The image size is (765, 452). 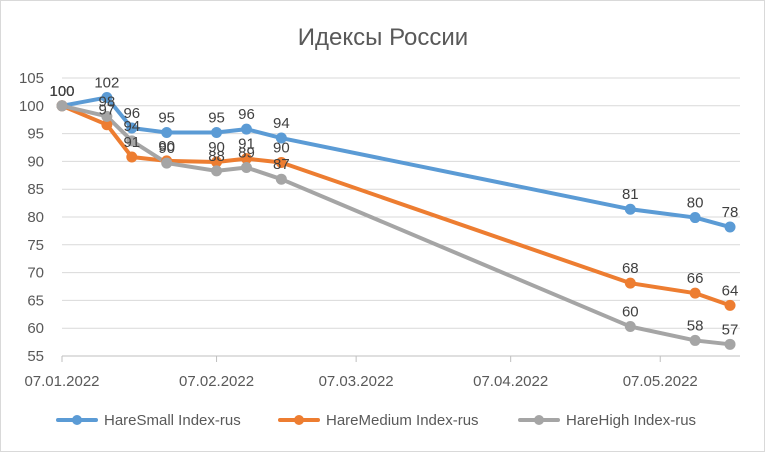 I want to click on y-axis-ticks: 55 60 65 70 75 80 85 90 95 100 105, so click(x=31, y=217).